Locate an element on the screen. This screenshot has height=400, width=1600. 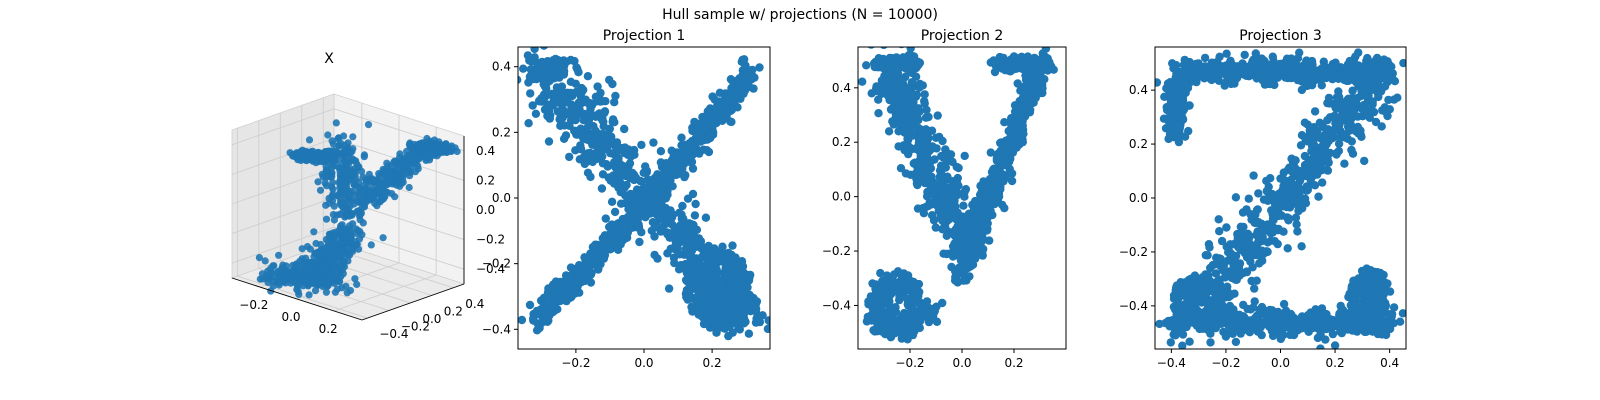
projection-1-axes is located at coordinates (642, 199).